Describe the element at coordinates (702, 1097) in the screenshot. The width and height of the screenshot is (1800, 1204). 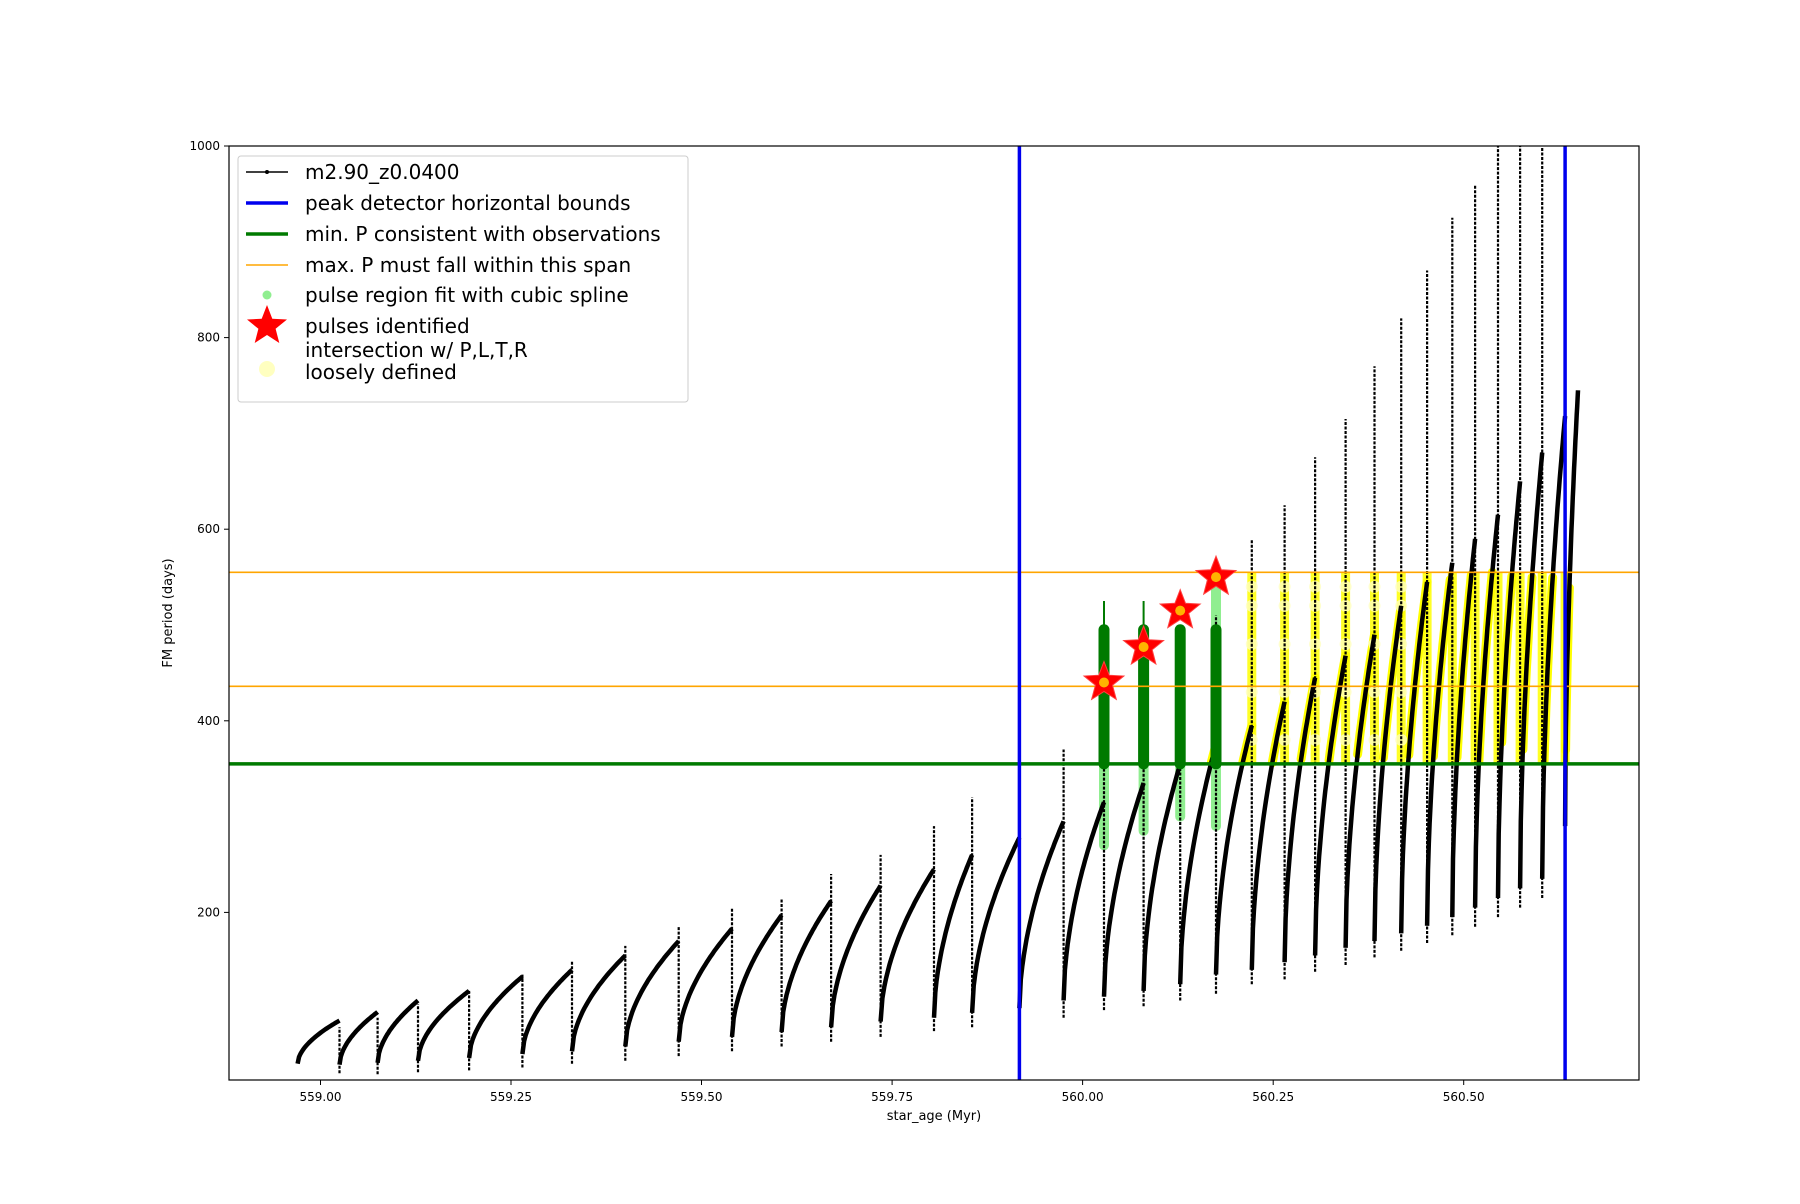
I see `x-tick-label-2: 559.50` at that location.